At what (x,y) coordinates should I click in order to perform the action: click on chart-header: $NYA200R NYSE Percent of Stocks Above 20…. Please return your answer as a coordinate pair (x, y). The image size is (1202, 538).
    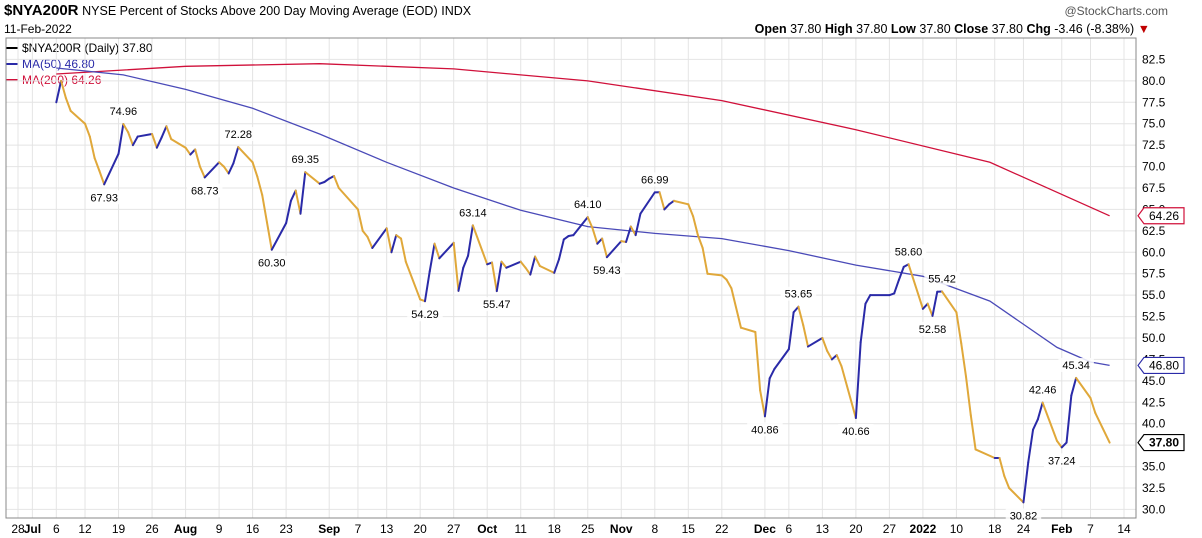
    Looking at the image, I should click on (237, 10).